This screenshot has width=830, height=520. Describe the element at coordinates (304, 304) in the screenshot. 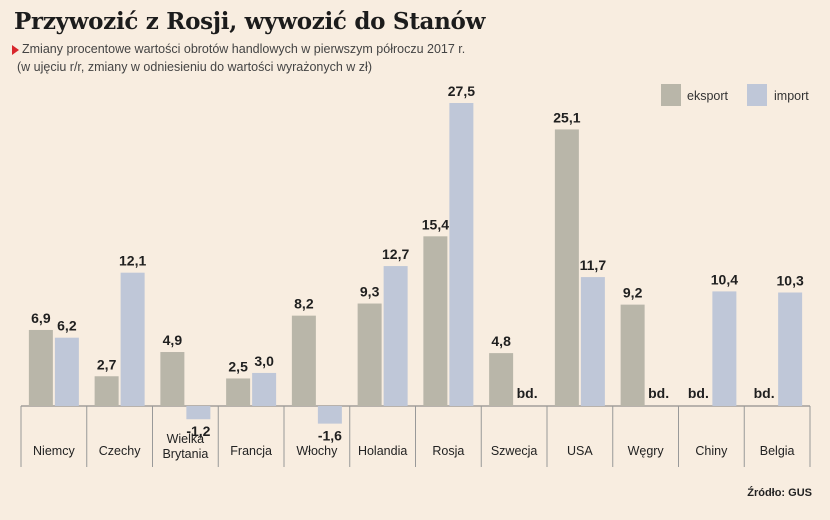

I see `data-label-eksport: 8,2` at that location.